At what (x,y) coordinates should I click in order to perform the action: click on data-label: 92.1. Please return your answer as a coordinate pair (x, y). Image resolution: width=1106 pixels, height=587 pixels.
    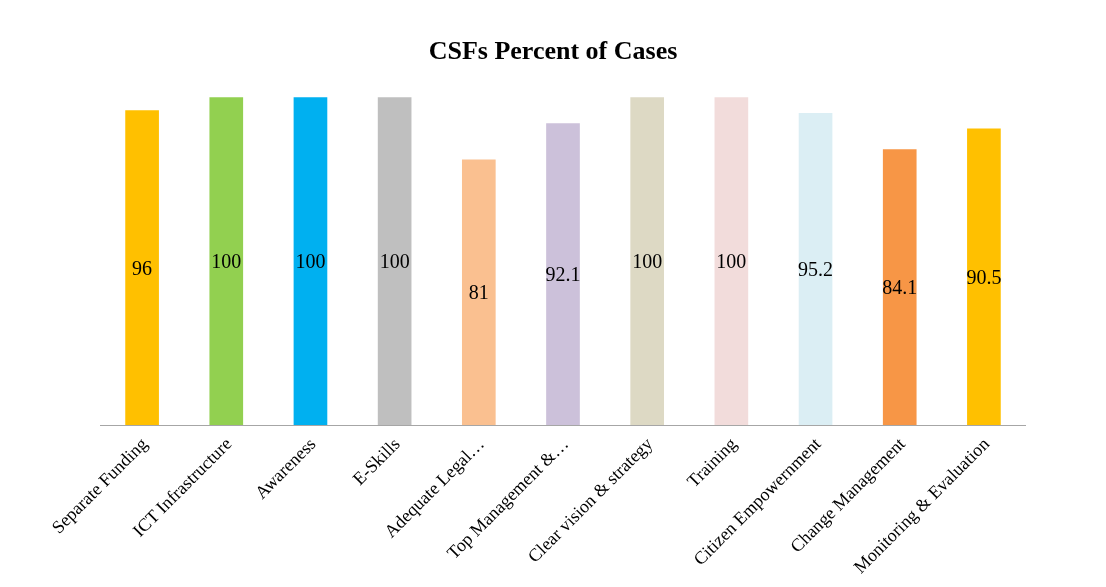
    Looking at the image, I should click on (563, 274).